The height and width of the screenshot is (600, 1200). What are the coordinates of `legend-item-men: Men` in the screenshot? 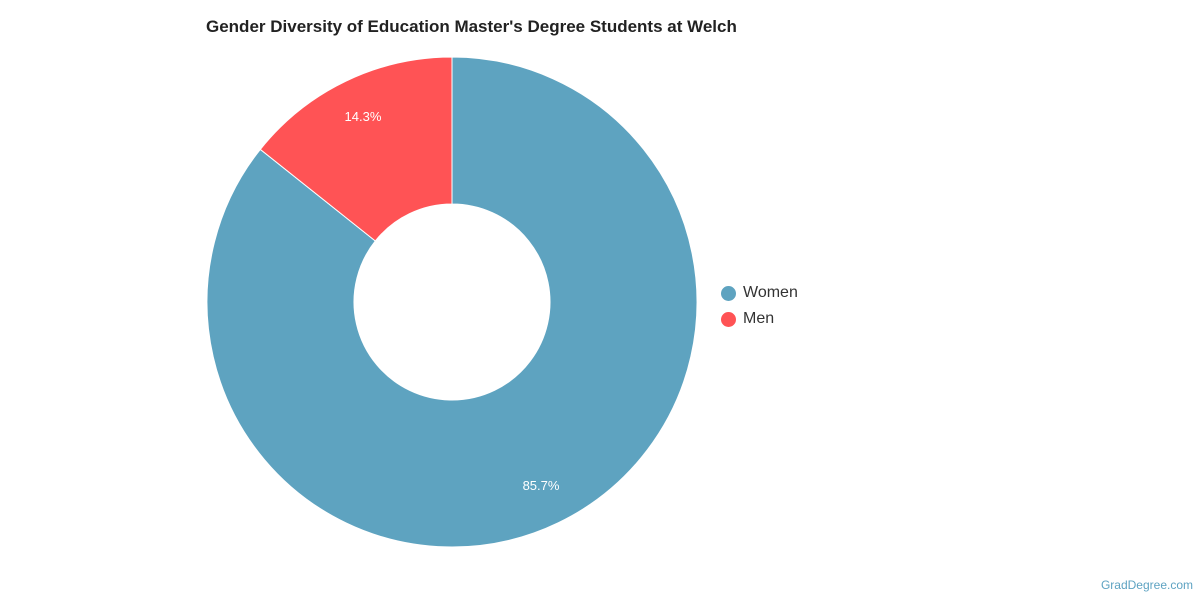 It's located at (759, 319).